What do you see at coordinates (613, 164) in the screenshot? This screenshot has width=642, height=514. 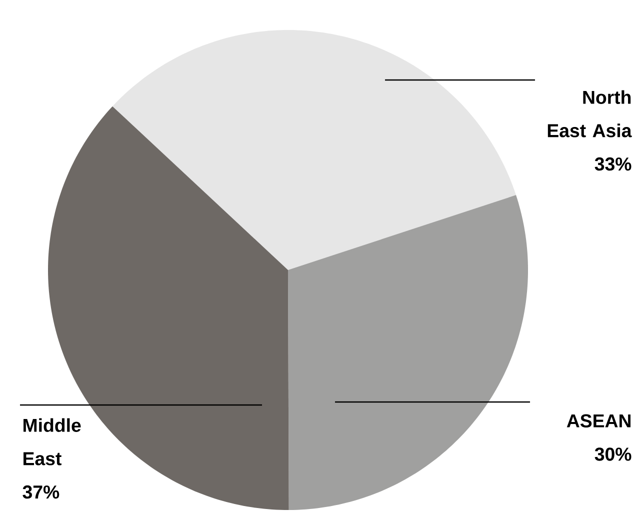 I see `data-label: 33%` at bounding box center [613, 164].